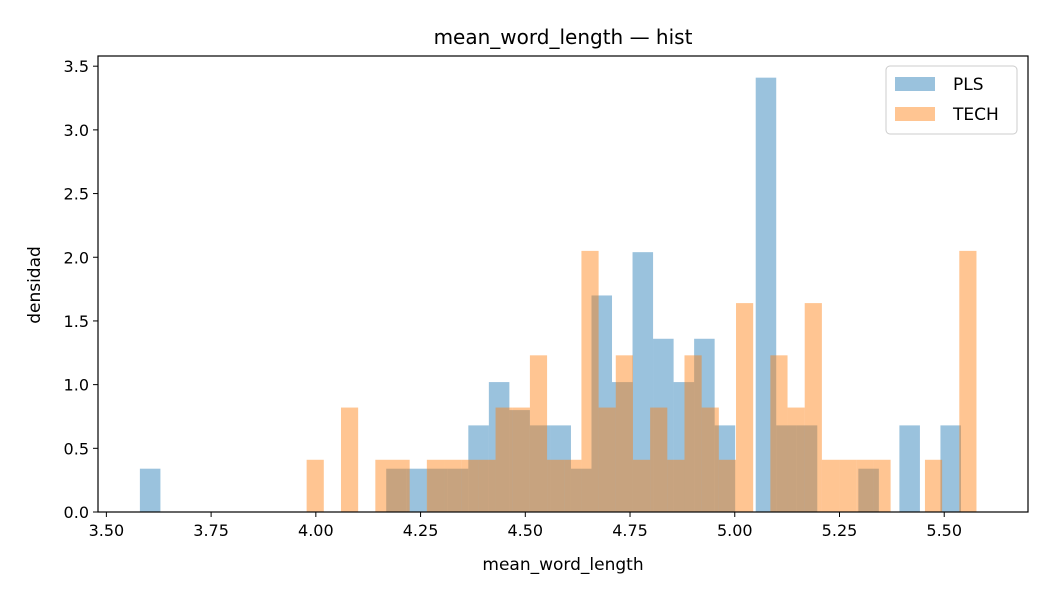 Image resolution: width=1050 pixels, height=600 pixels. Describe the element at coordinates (76, 130) in the screenshot. I see `y-tick-label: 3.0` at that location.